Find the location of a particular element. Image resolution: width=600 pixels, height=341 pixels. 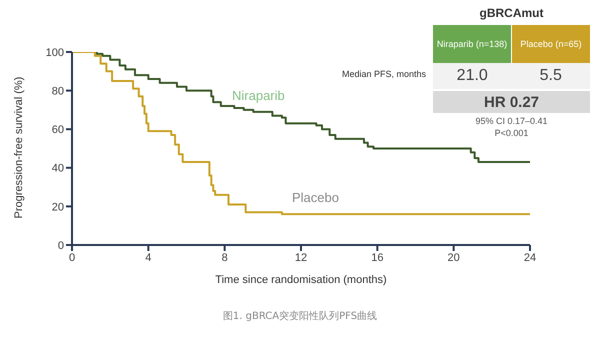

caption: 图1. gBRCA突变阳性队列PFS曲线 is located at coordinates (300, 316).